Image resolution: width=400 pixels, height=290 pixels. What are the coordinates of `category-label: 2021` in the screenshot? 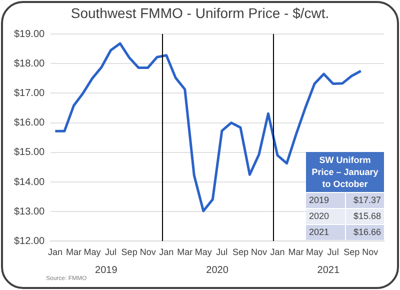 It's located at (319, 232).